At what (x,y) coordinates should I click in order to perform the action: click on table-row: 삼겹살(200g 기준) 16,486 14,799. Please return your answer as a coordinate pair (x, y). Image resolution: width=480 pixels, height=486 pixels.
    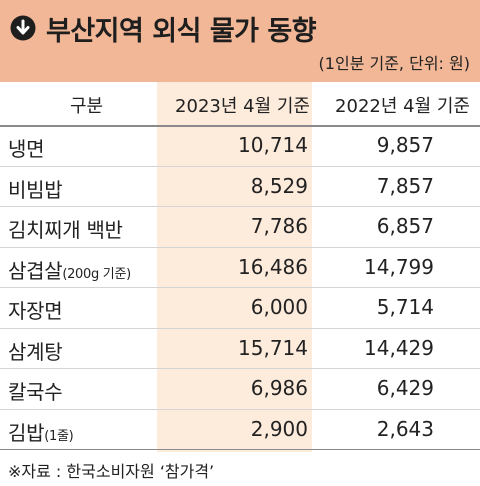
    Looking at the image, I should click on (240, 268).